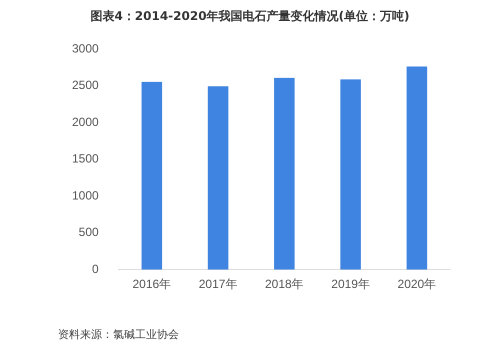 Image resolution: width=500 pixels, height=362 pixels. I want to click on x-tick-label: 2018年, so click(284, 284).